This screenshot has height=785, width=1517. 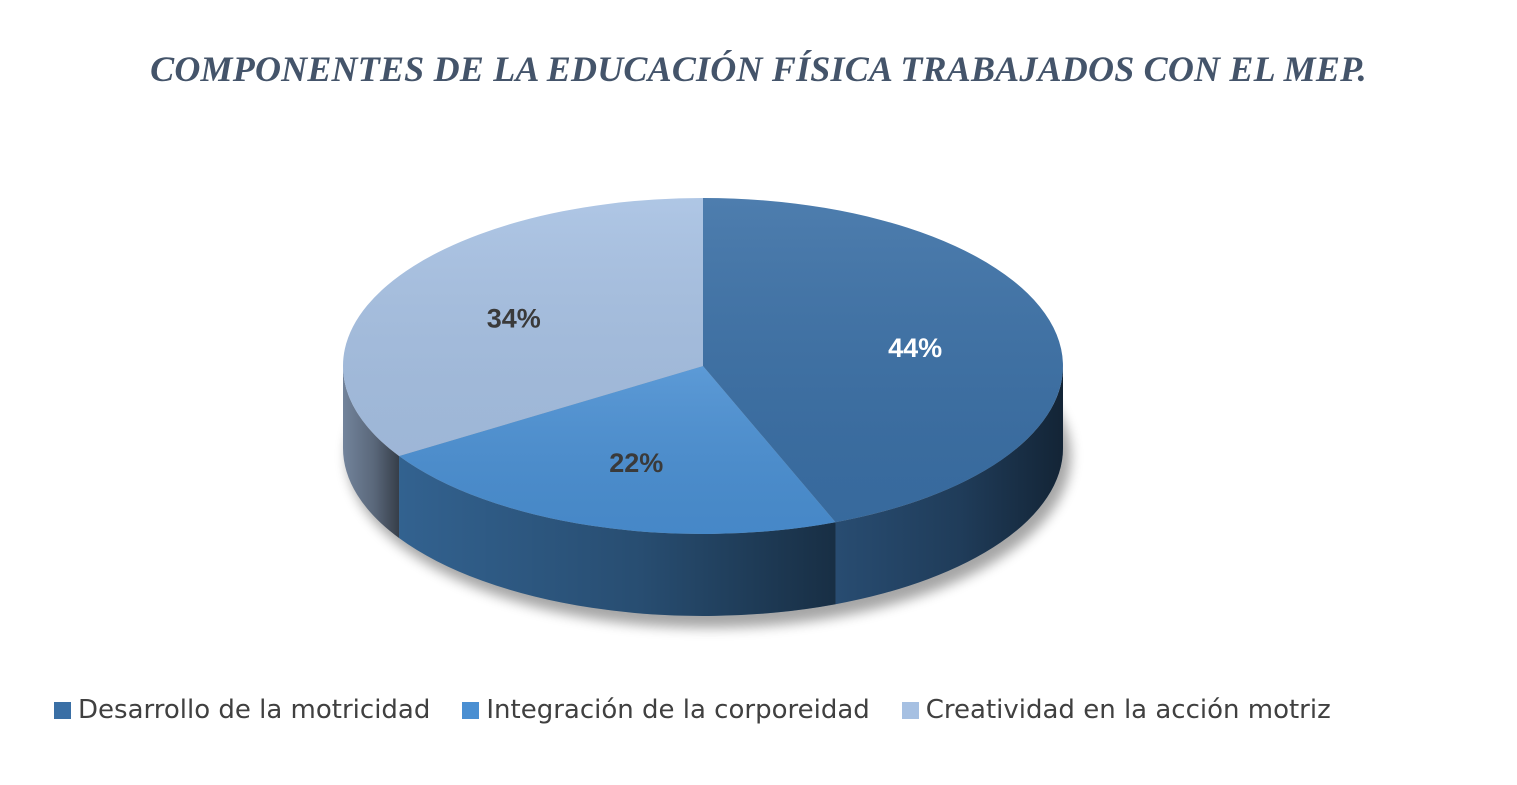 What do you see at coordinates (254, 710) in the screenshot?
I see `legend-label: Desarrollo de la motricidad` at bounding box center [254, 710].